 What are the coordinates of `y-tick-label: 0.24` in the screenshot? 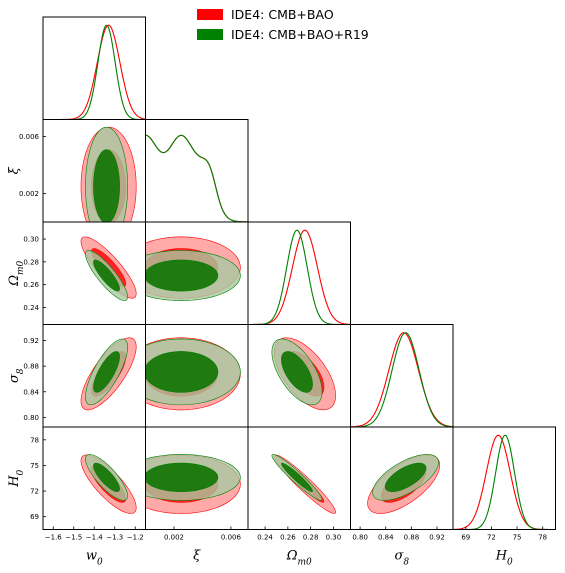 It's located at (31, 308).